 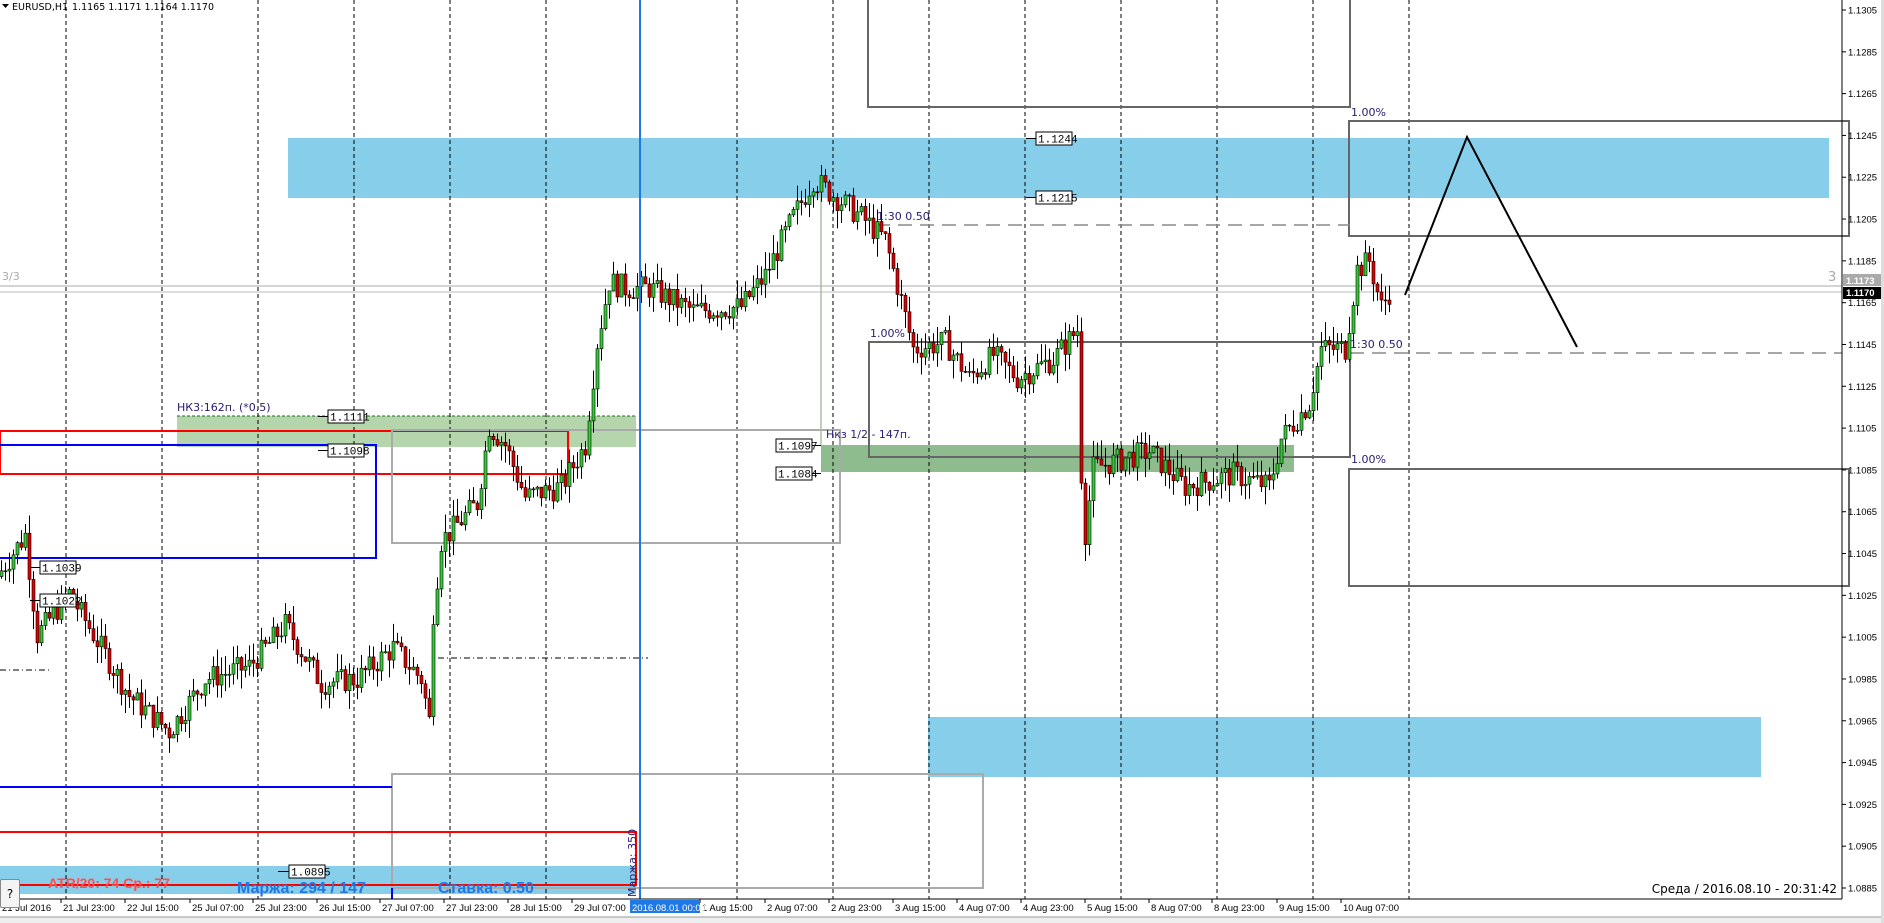 What do you see at coordinates (669, 908) in the screenshot?
I see `selected-time-label: 2016.08.01 00:00` at bounding box center [669, 908].